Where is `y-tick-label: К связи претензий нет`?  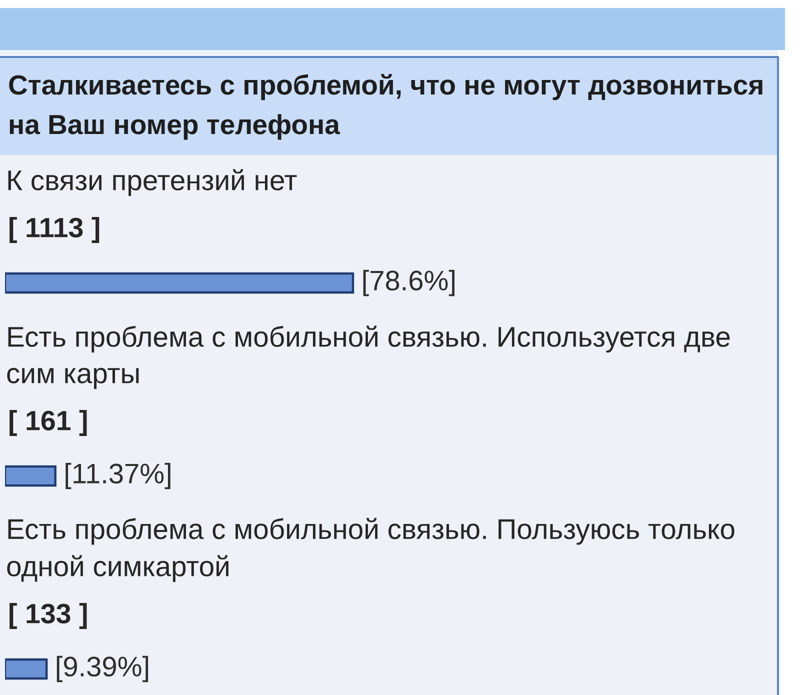 y-tick-label: К связи претензий нет is located at coordinates (152, 182).